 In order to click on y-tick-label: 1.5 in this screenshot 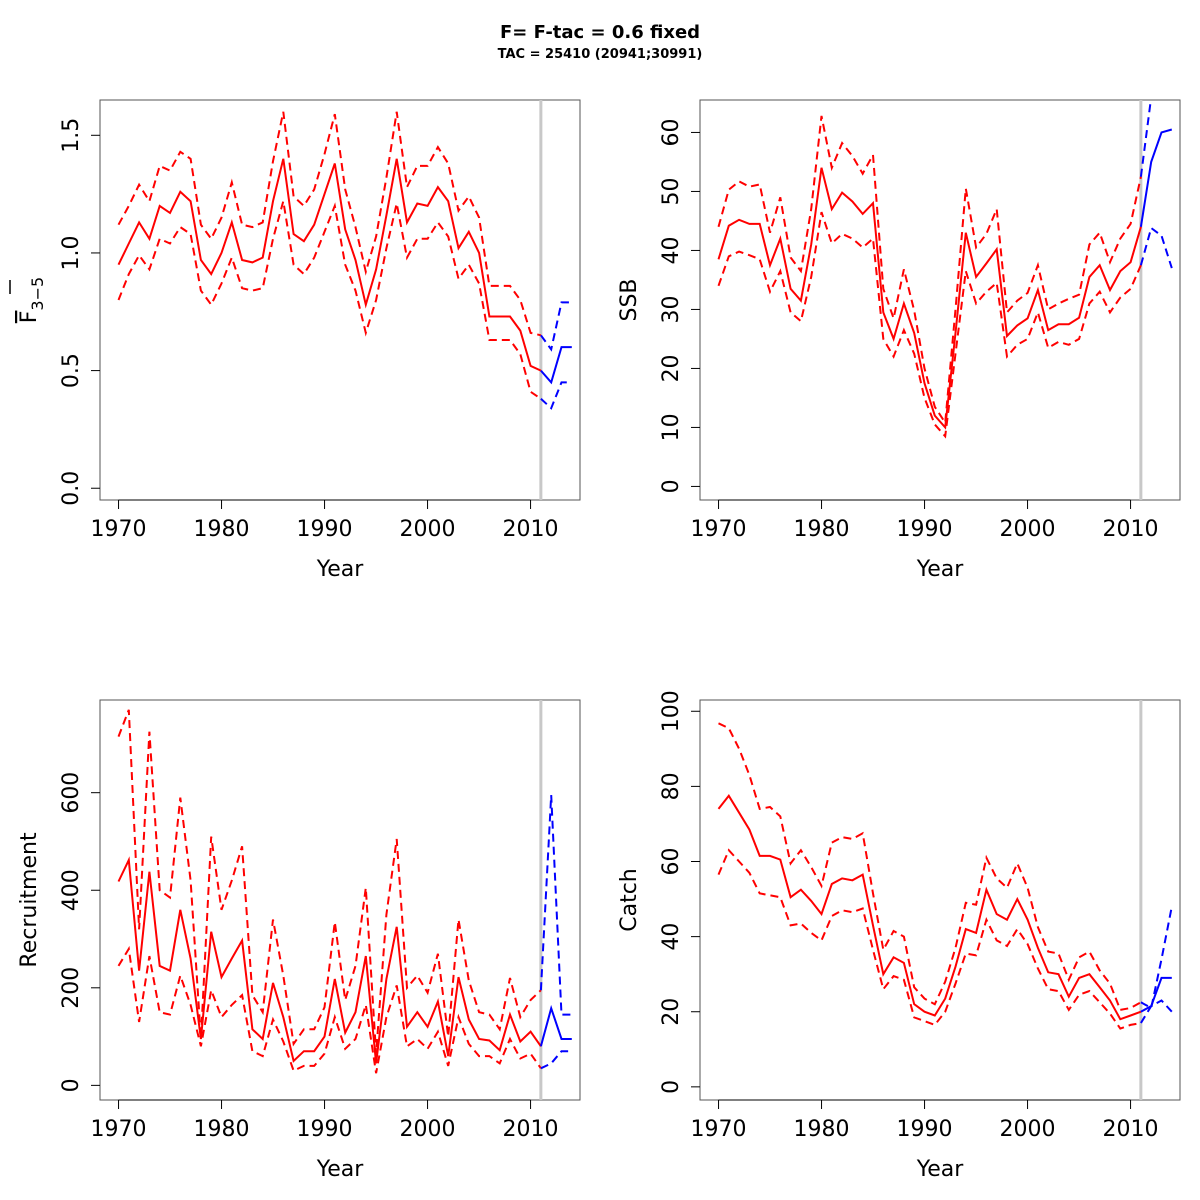, I will do `click(71, 135)`.